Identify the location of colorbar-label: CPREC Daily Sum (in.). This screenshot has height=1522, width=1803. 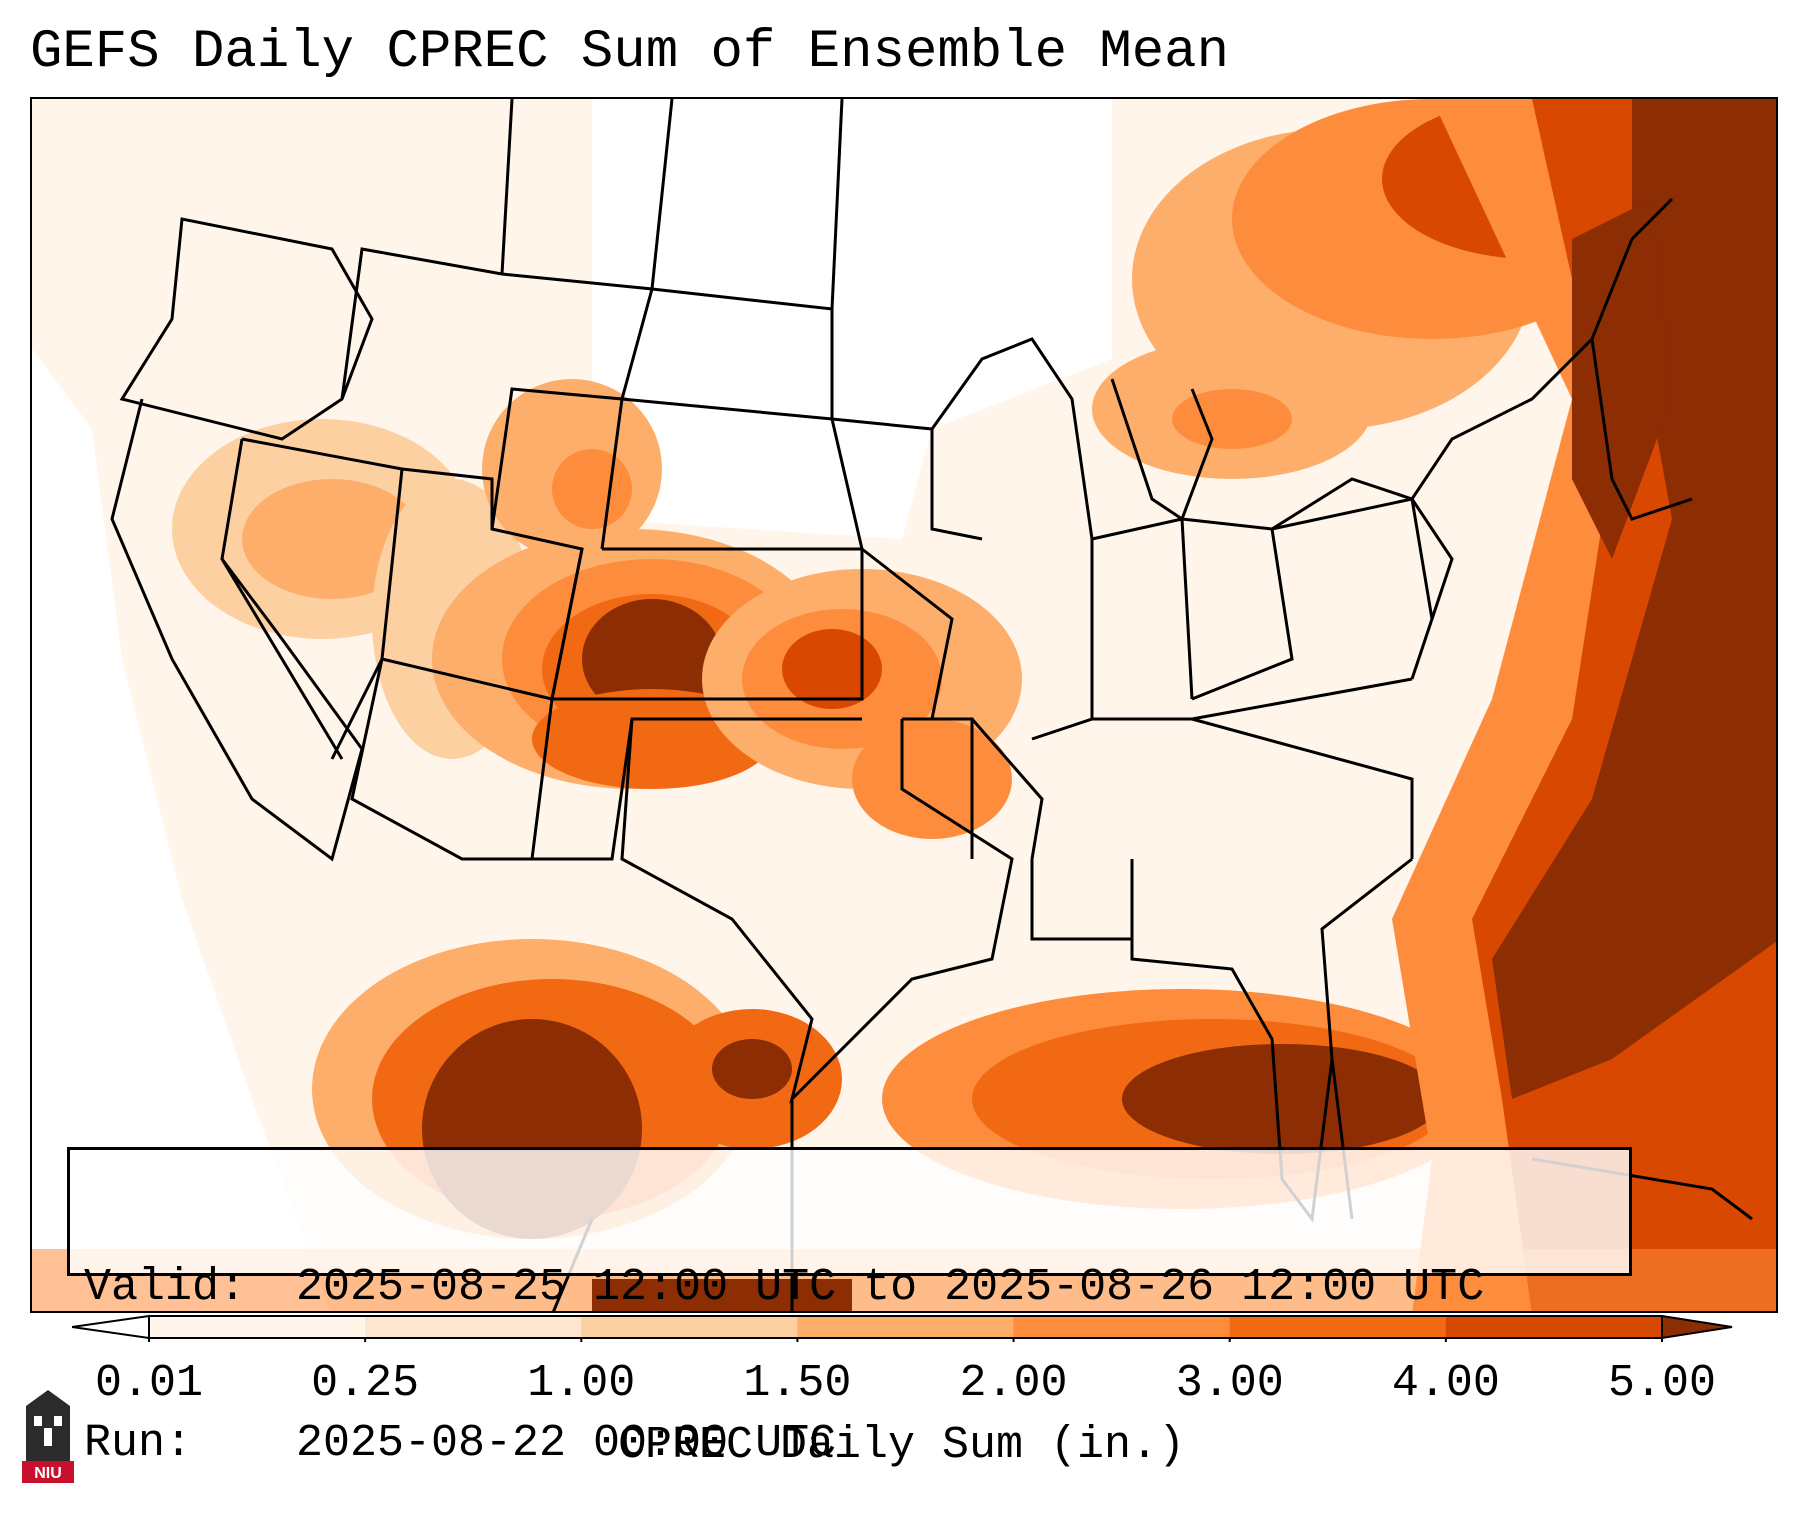
(901, 1445).